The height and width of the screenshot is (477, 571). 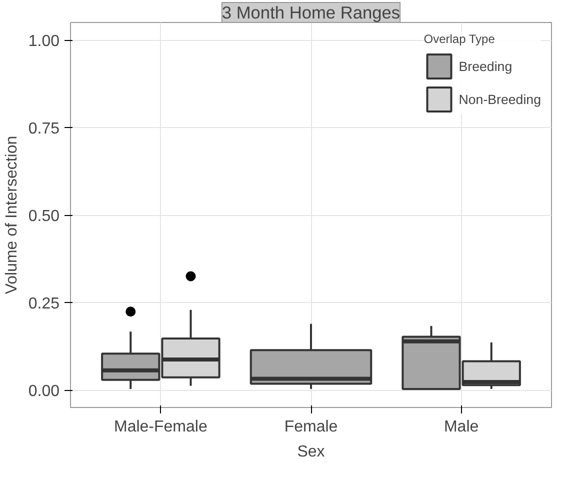 I want to click on y-tick-label: 0.75, so click(x=44, y=129).